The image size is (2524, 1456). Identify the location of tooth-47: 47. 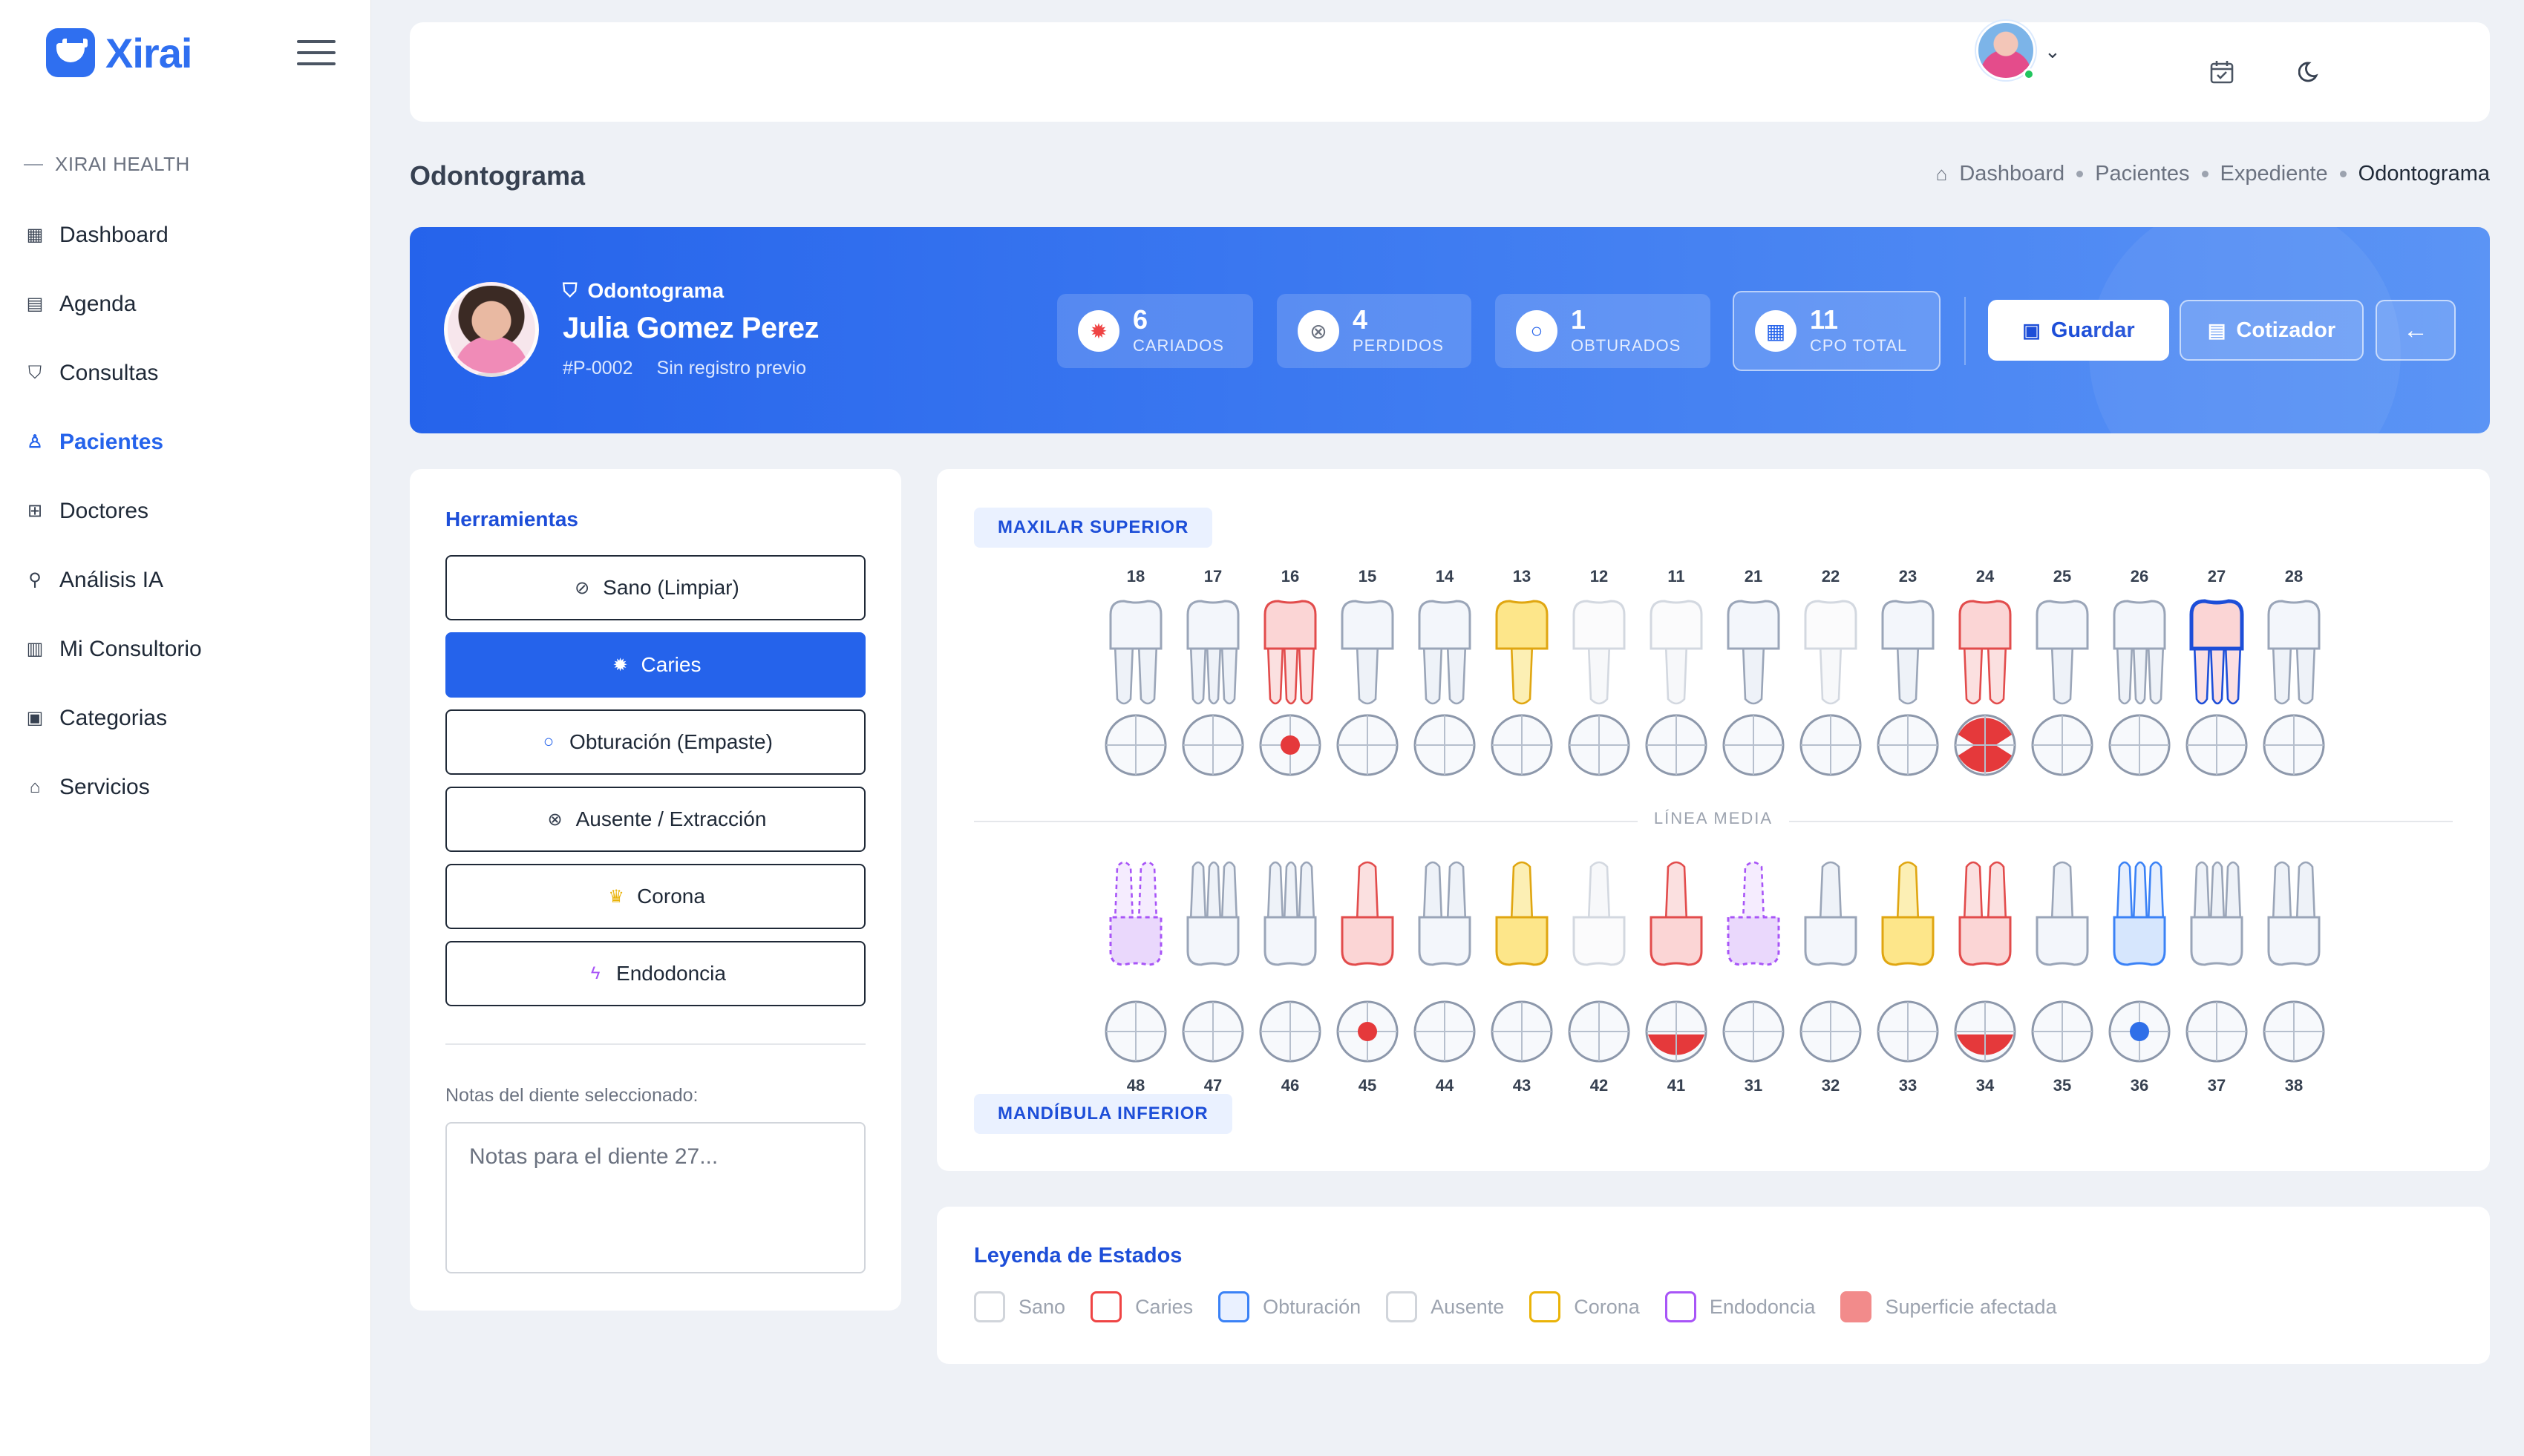
(1213, 977).